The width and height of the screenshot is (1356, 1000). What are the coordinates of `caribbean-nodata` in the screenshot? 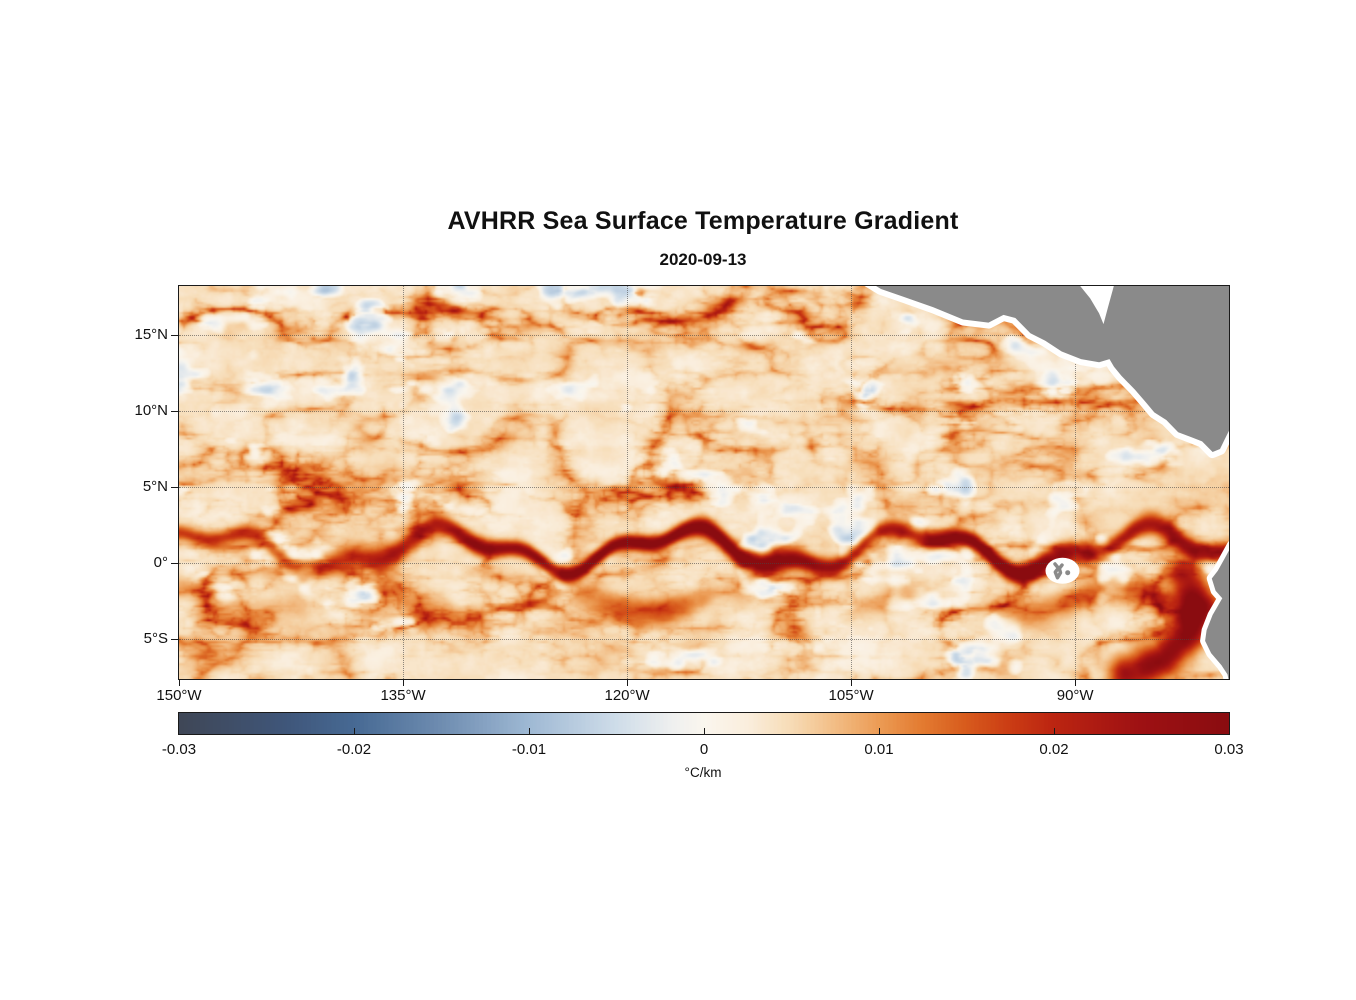 It's located at (1097, 305).